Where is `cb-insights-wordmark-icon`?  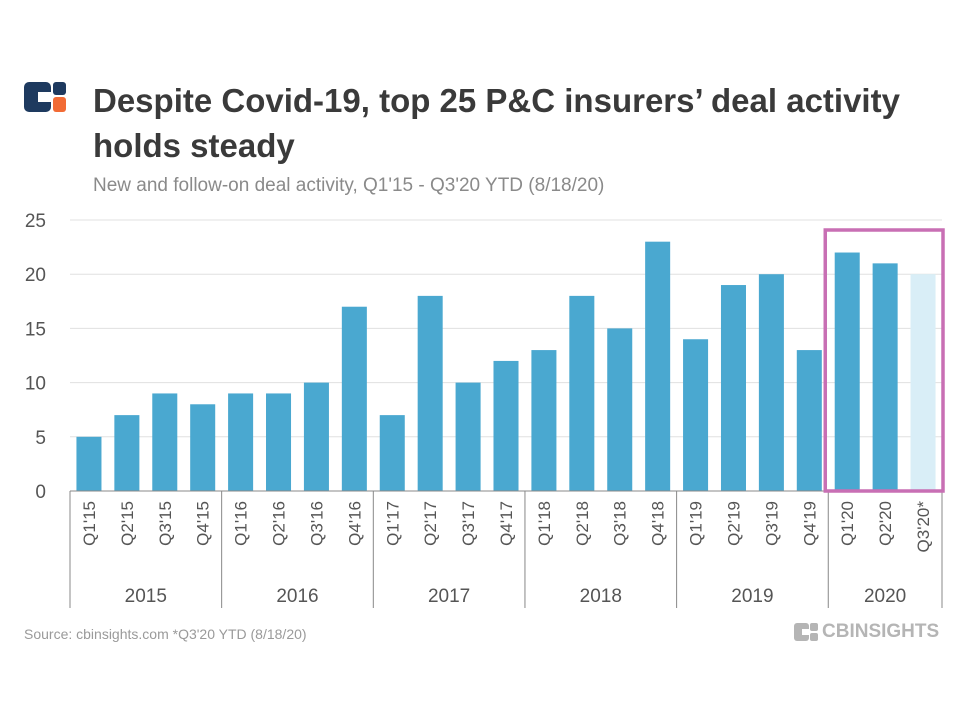 cb-insights-wordmark-icon is located at coordinates (806, 632).